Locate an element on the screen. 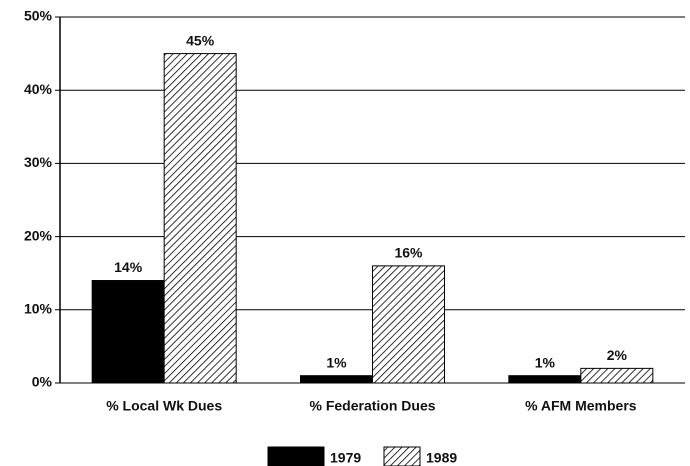  y-tick-label: 30% is located at coordinates (38, 162).